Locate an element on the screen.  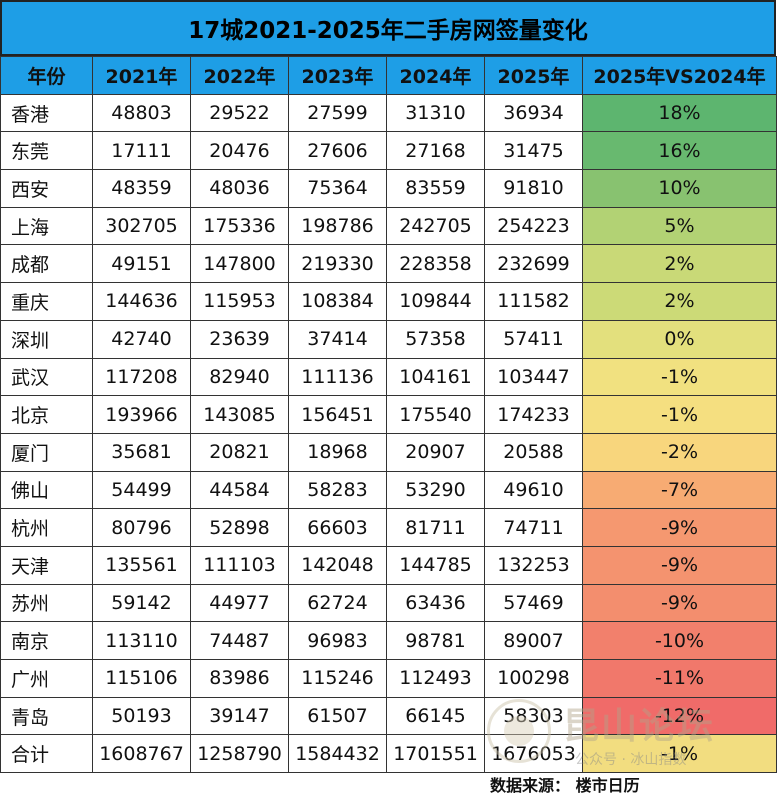
table-row: 青岛 50193 39147 61507 66145 58303 -12% is located at coordinates (388, 716).